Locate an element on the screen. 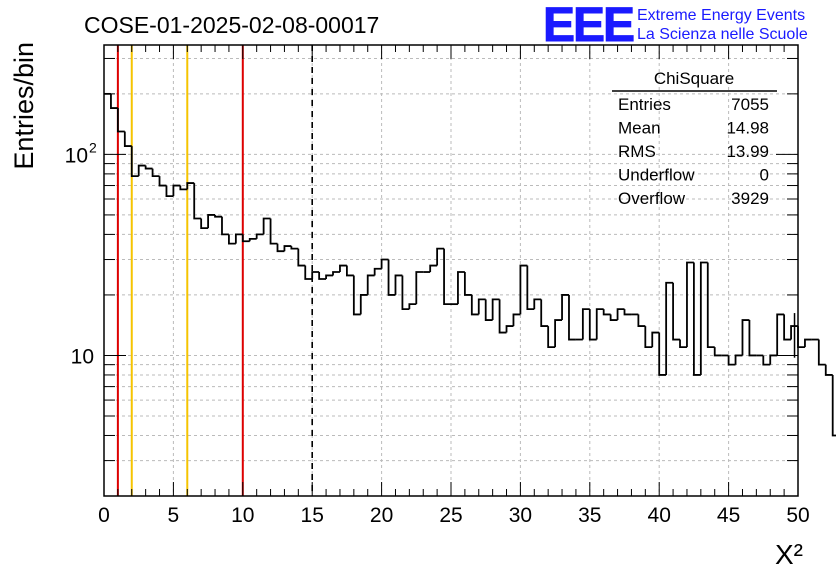 This screenshot has height=577, width=836. x-tick-label: 50 is located at coordinates (797, 515).